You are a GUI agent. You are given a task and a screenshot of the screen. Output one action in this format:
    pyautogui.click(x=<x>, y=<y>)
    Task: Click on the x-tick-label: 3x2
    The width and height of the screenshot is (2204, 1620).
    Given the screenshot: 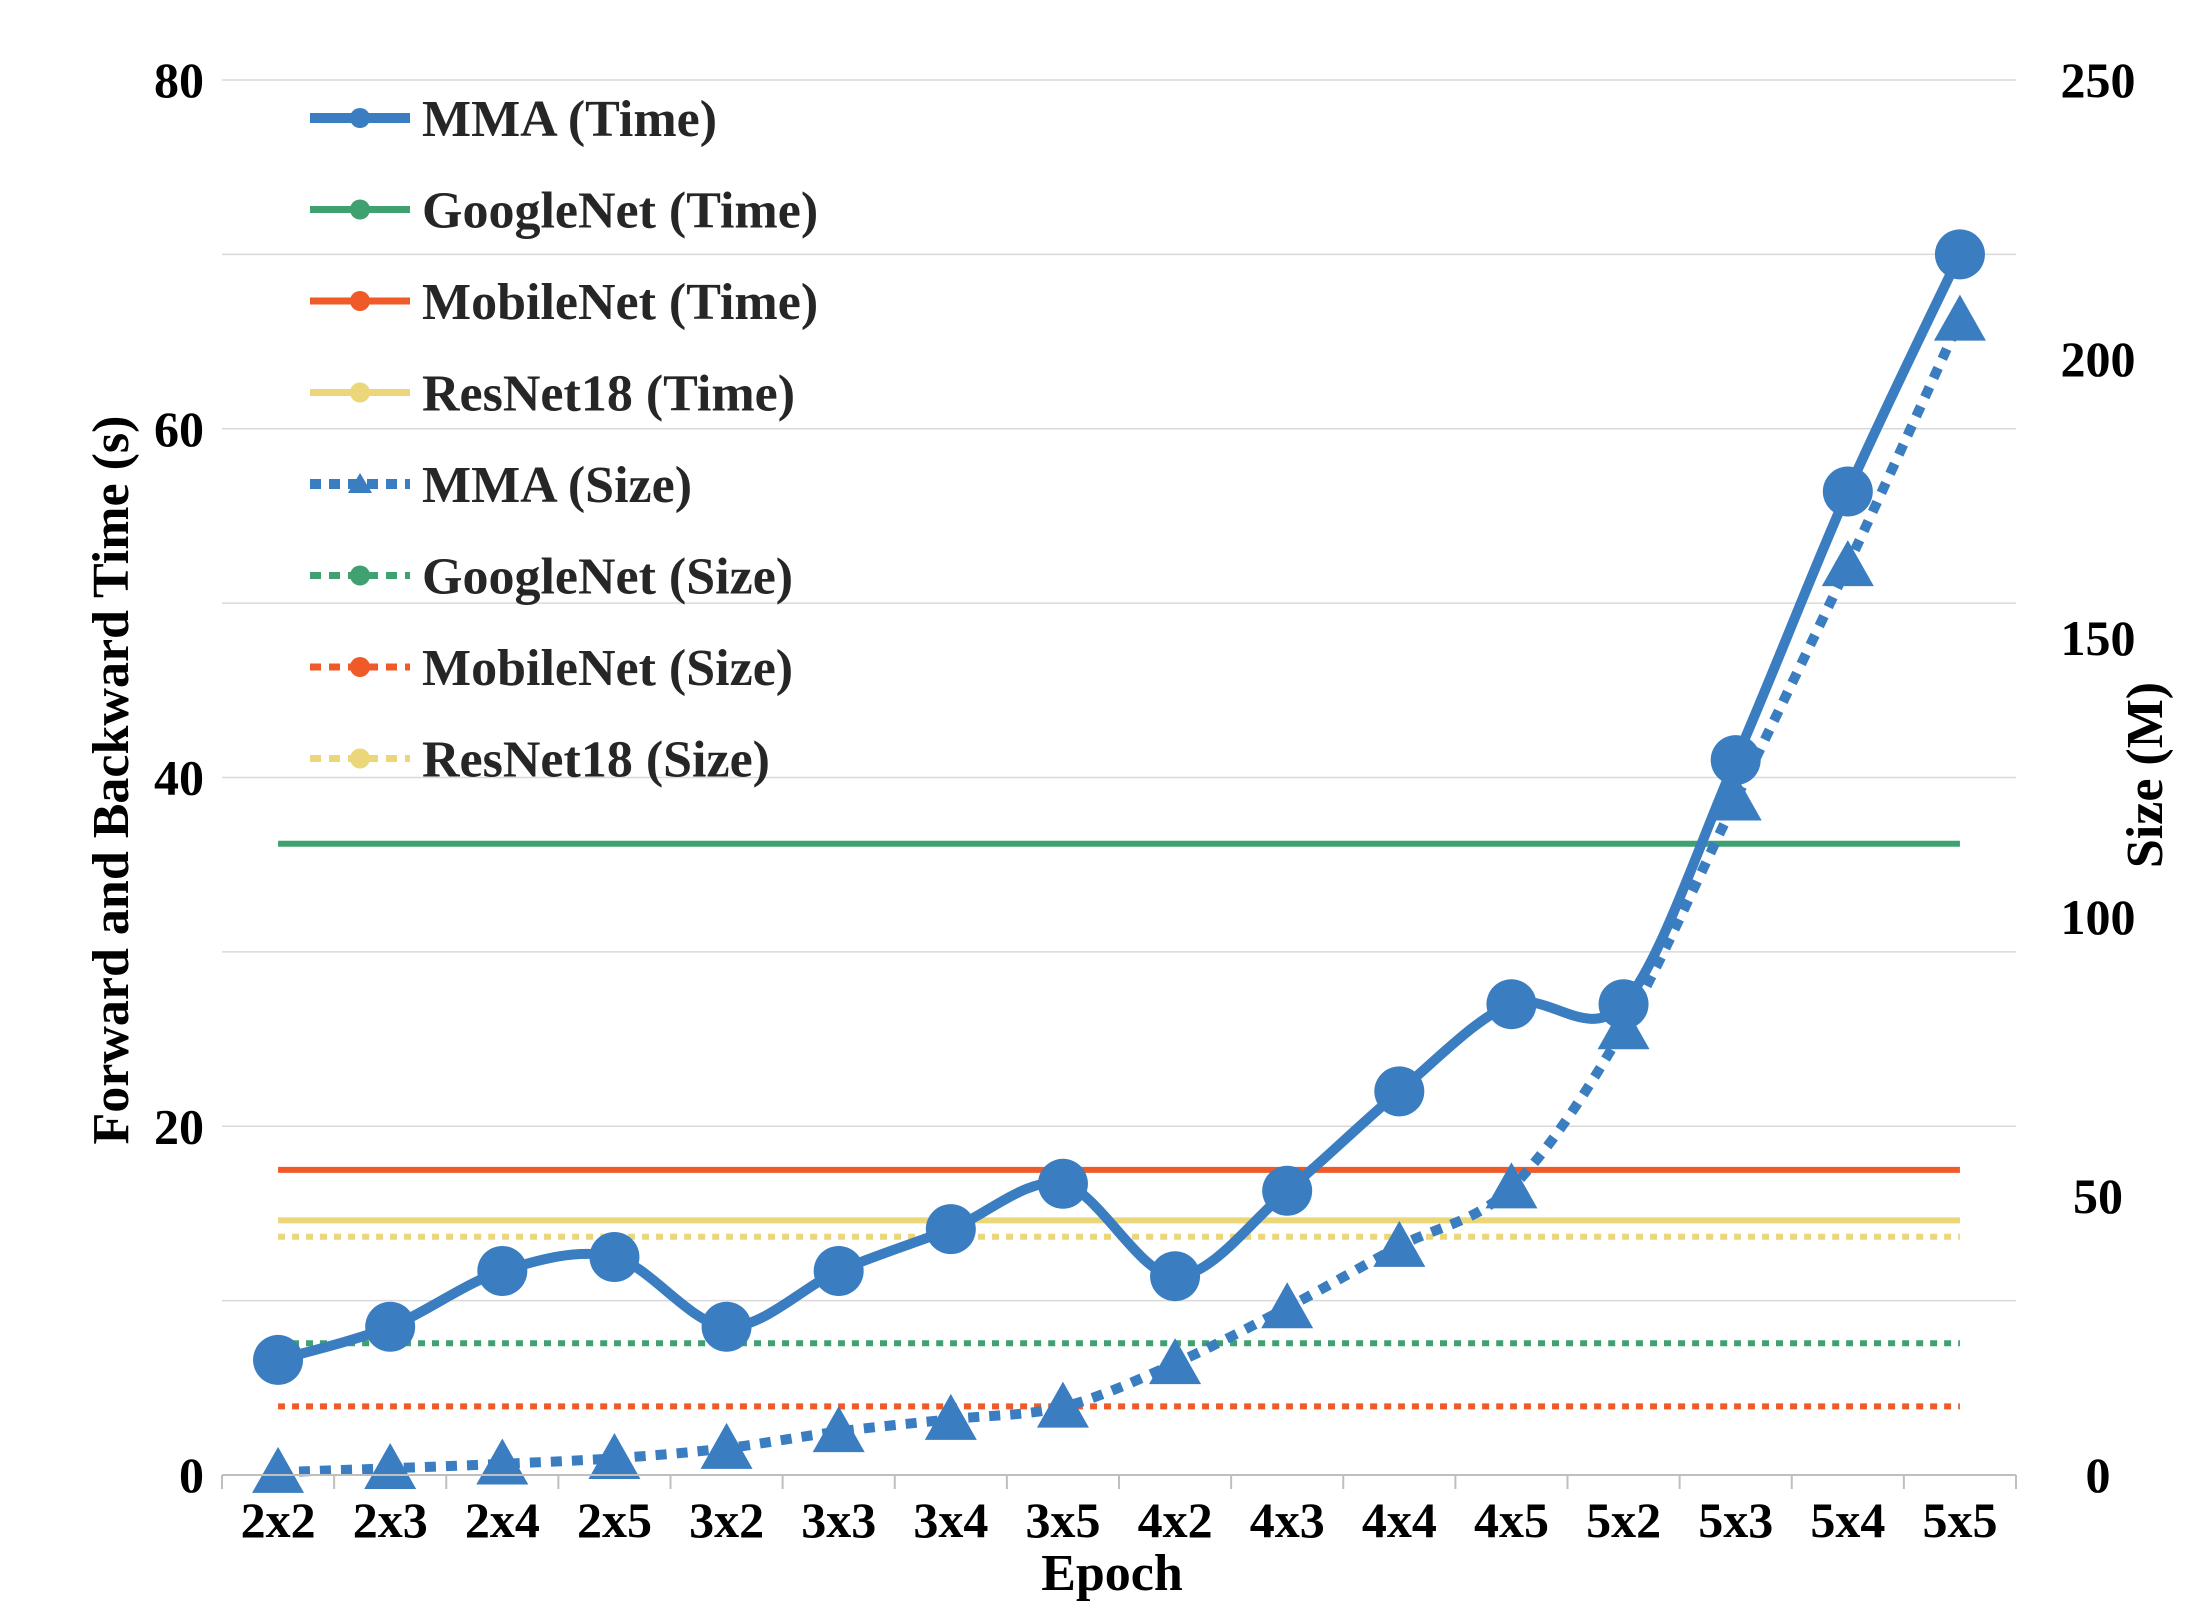 What is the action you would take?
    pyautogui.click(x=726, y=1520)
    